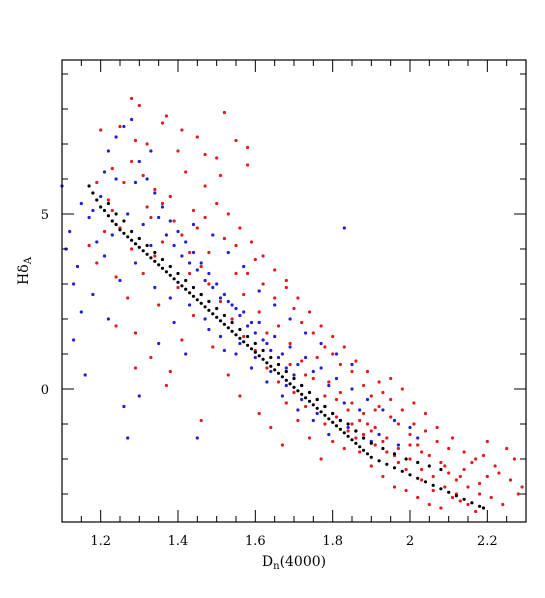  Describe the element at coordinates (178, 541) in the screenshot. I see `x-tick-label: 1.4` at that location.